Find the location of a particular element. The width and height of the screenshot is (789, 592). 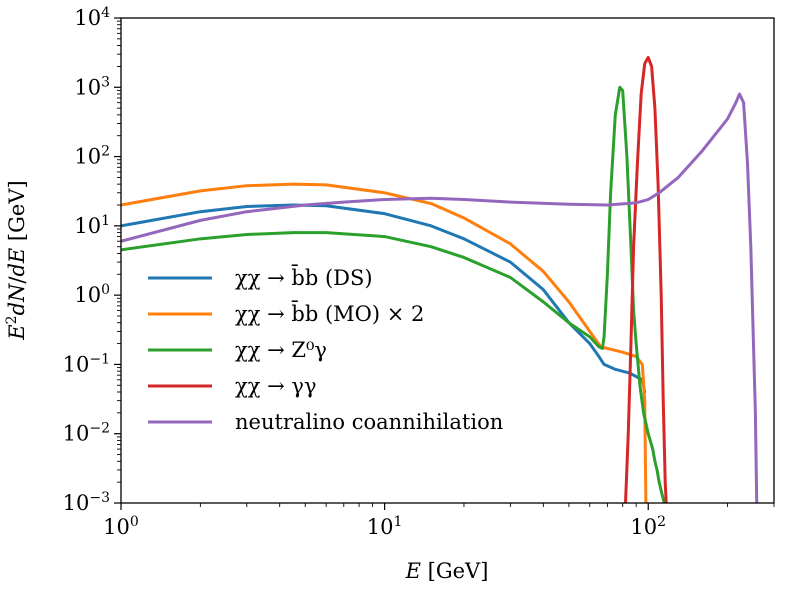

y-tick-label: 101 is located at coordinates (92, 225).